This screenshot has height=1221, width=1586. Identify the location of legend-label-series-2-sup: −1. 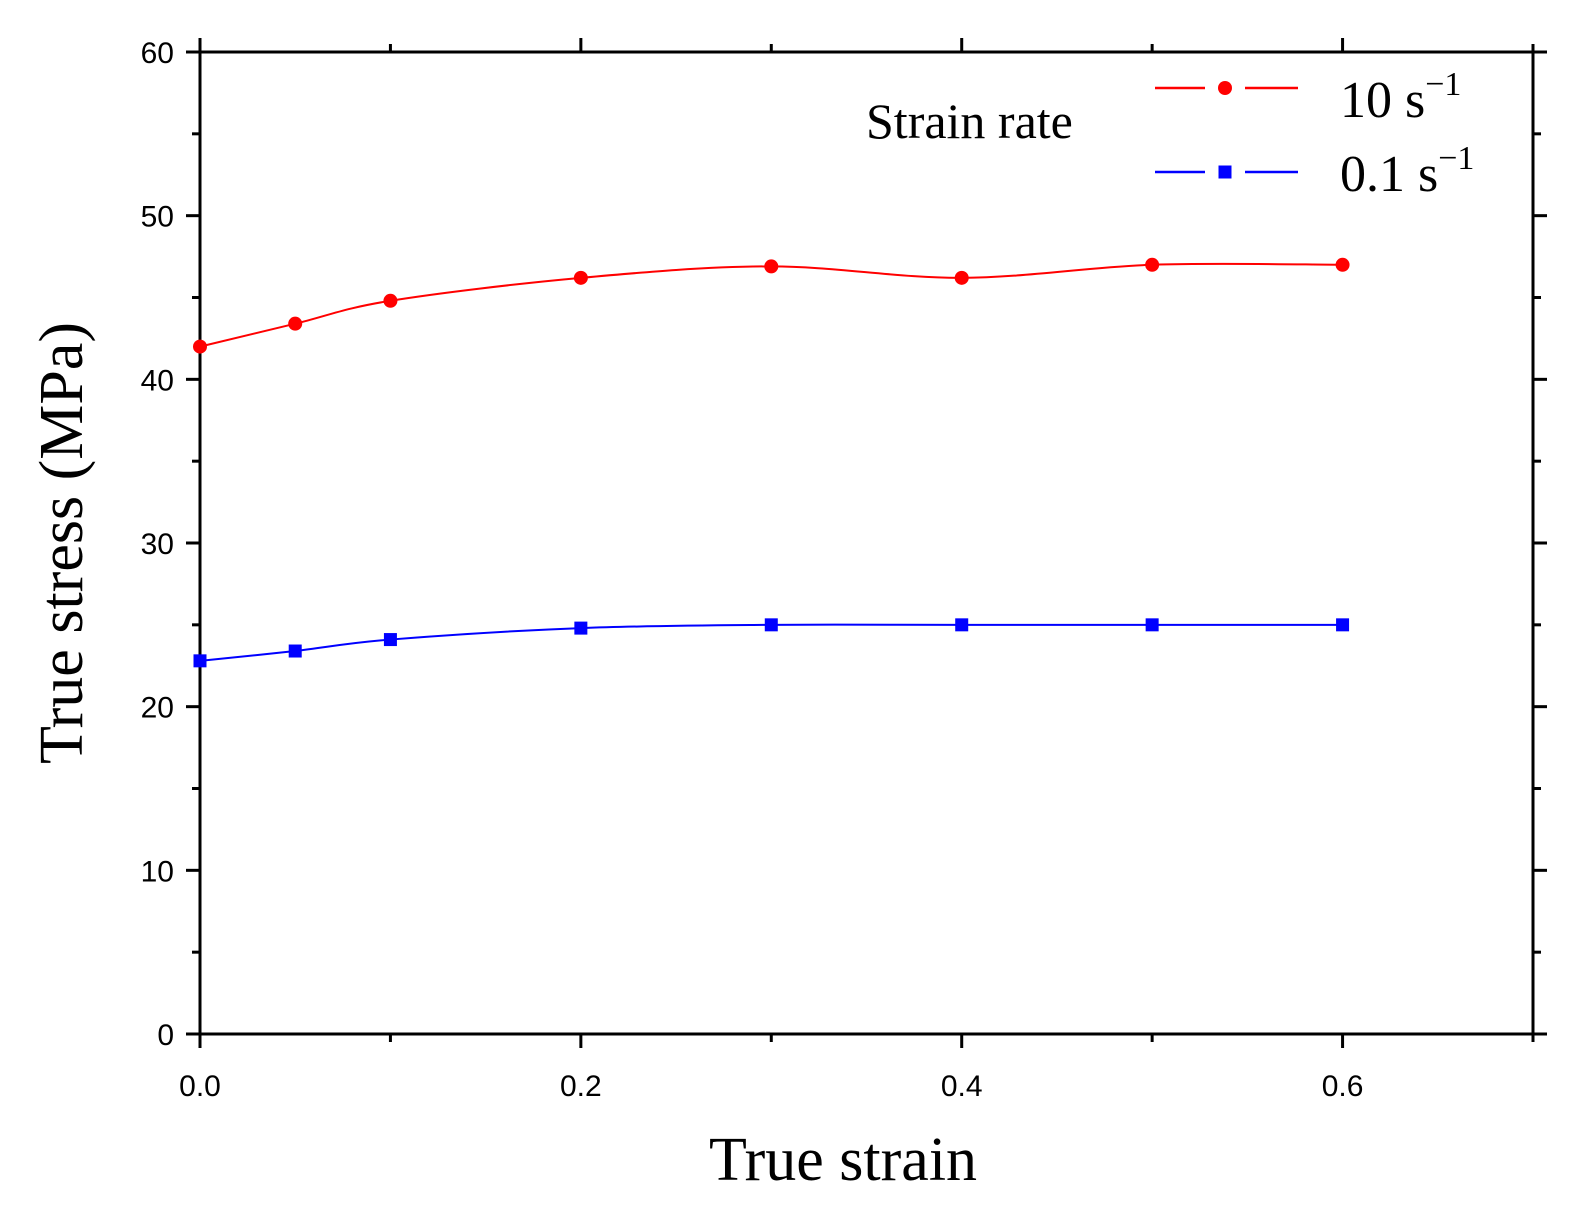
(1456, 158).